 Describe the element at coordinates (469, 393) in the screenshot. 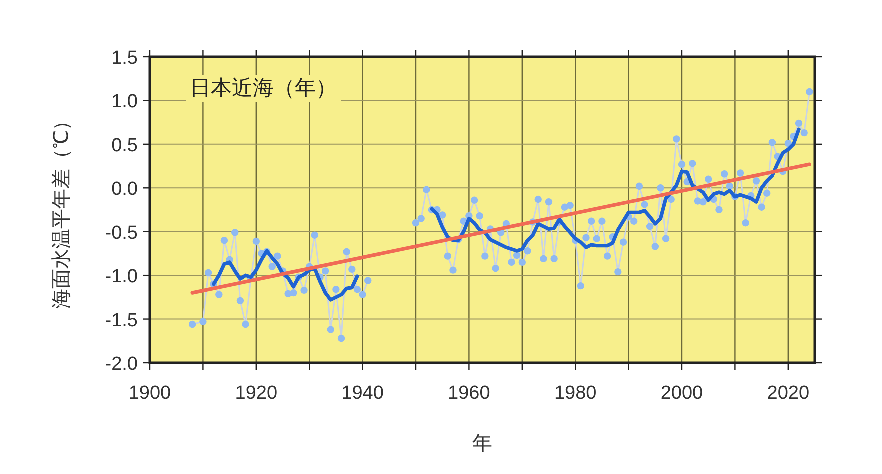

I see `x-tick-label: 1960` at that location.